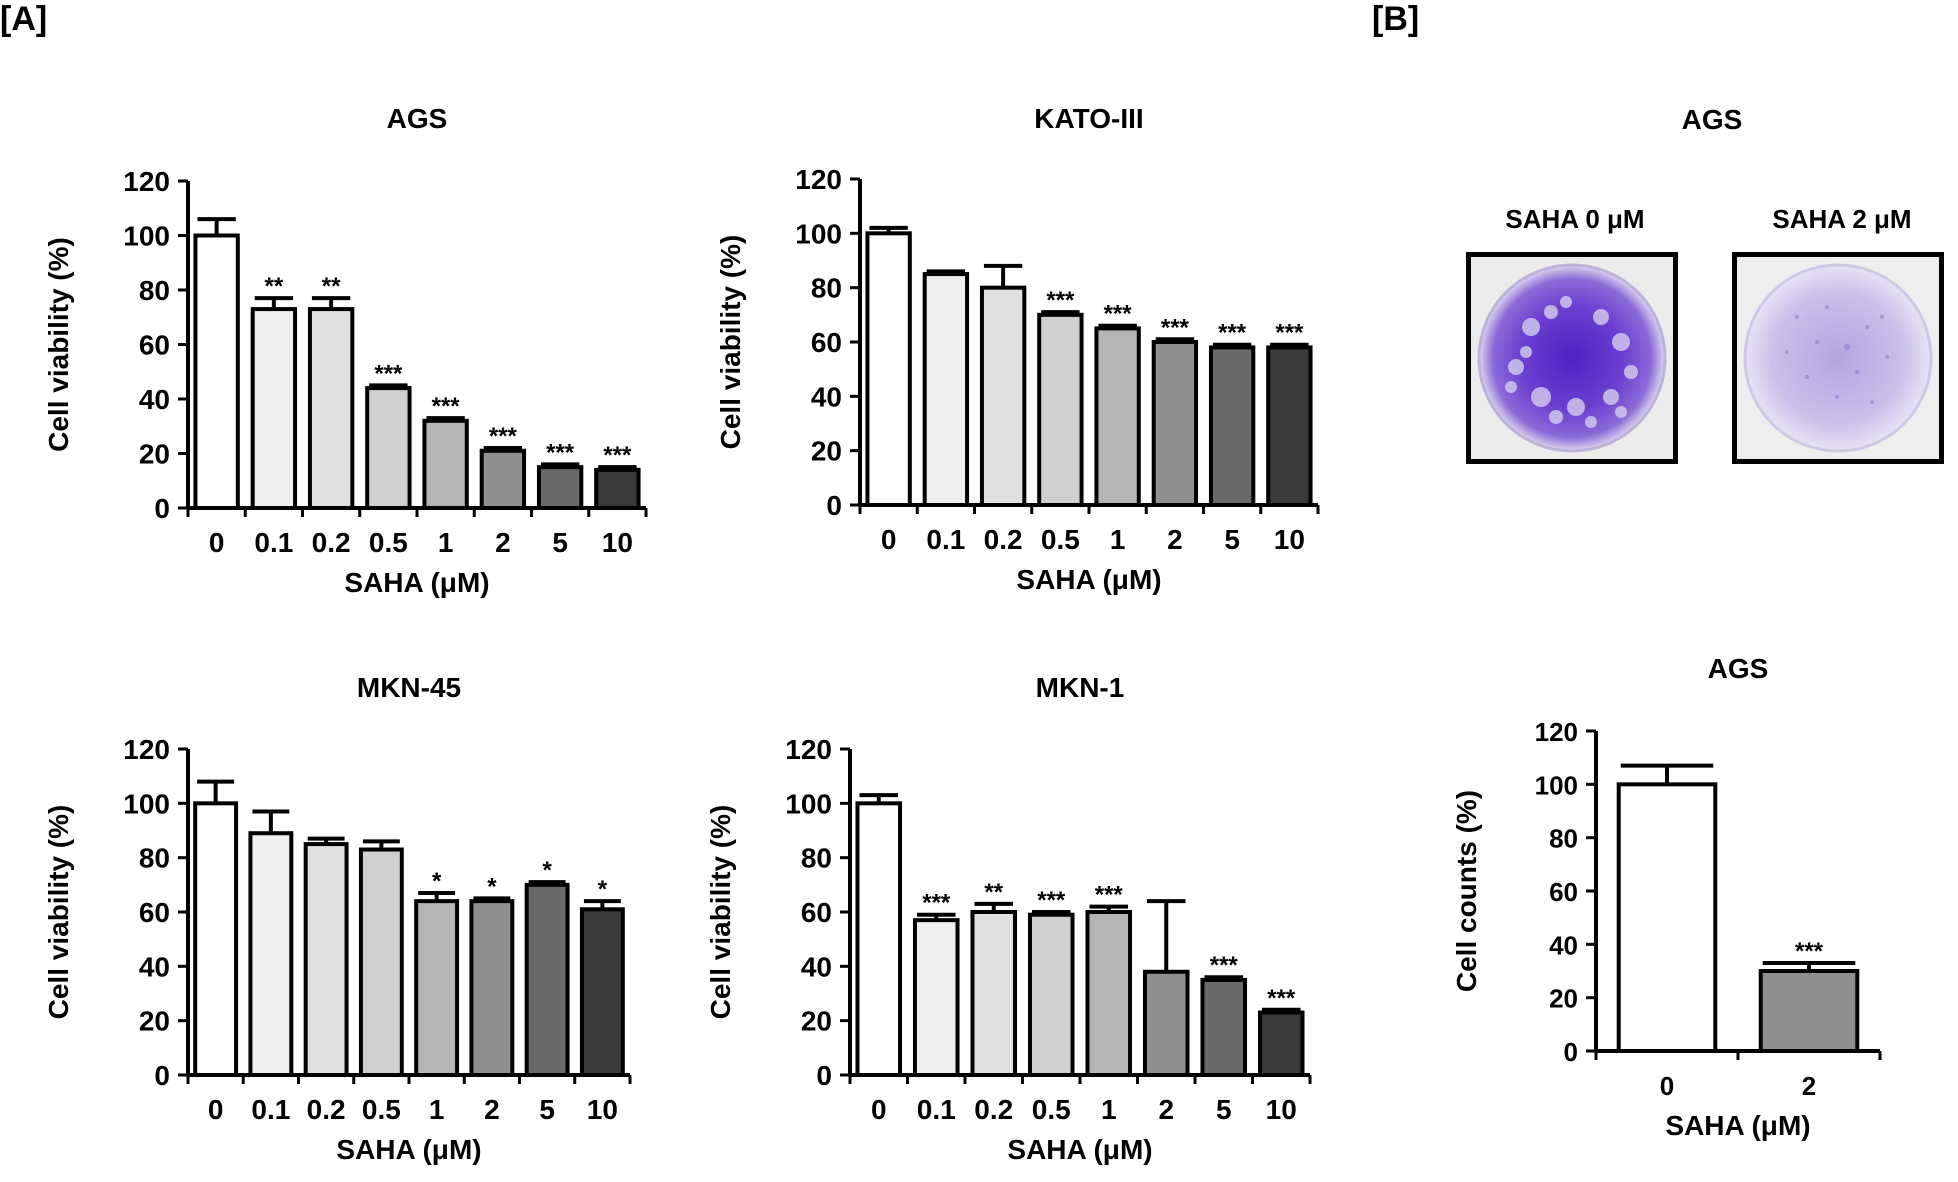 This screenshot has width=1958, height=1182. I want to click on chart-title: MKN-1, so click(1080, 687).